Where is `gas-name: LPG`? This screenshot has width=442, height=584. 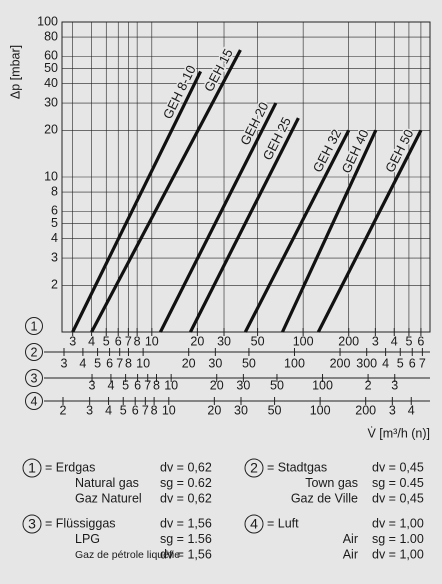 gas-name: LPG is located at coordinates (87, 539).